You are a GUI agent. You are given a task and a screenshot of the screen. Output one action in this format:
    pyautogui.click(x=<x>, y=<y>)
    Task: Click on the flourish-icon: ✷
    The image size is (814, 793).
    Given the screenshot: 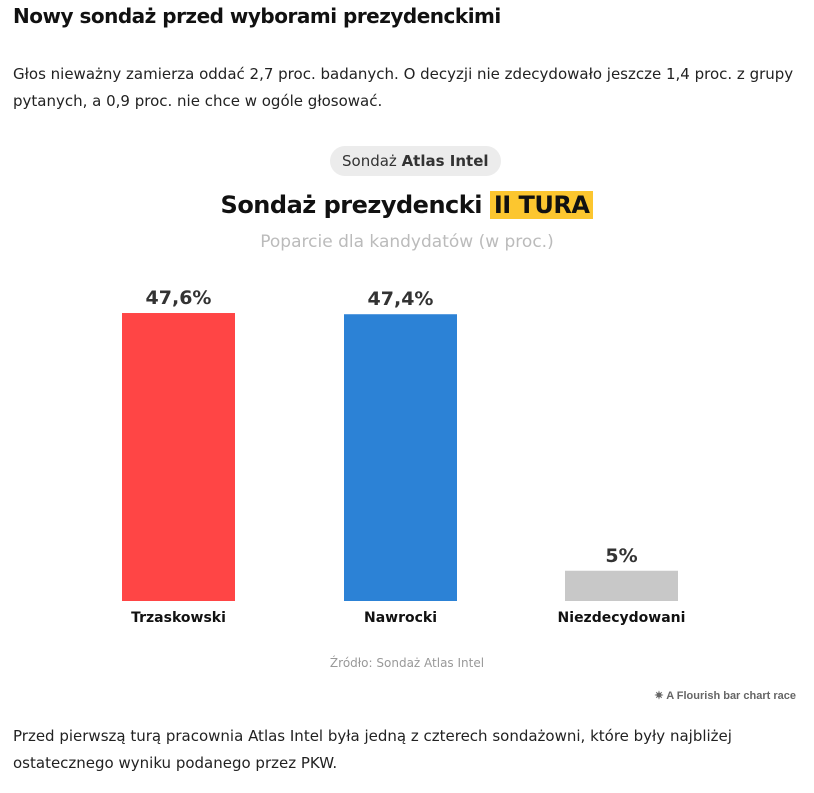 What is the action you would take?
    pyautogui.click(x=659, y=696)
    